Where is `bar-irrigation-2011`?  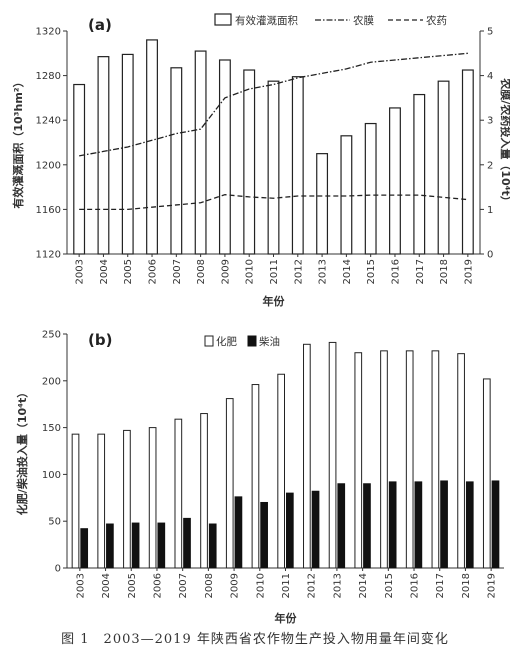 bar-irrigation-2011 is located at coordinates (273, 167).